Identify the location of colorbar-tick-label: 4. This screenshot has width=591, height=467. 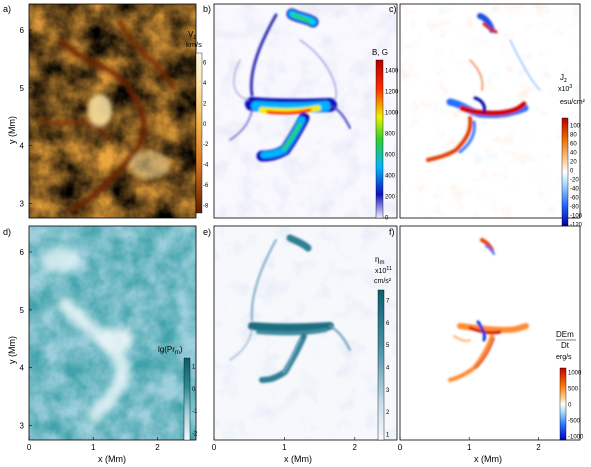
(388, 369).